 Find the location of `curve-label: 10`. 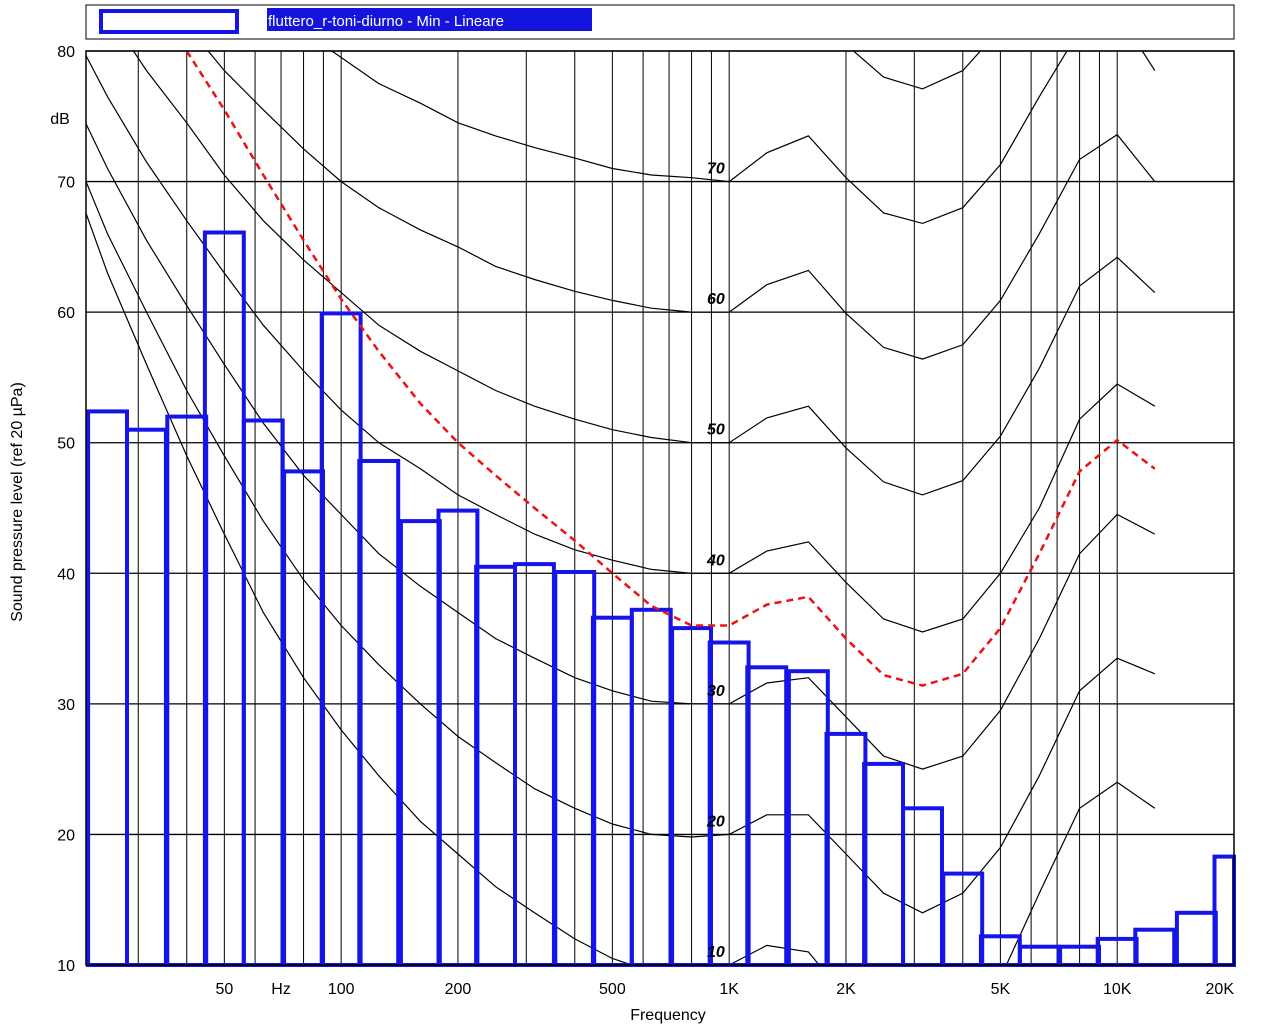

curve-label: 10 is located at coordinates (716, 952).